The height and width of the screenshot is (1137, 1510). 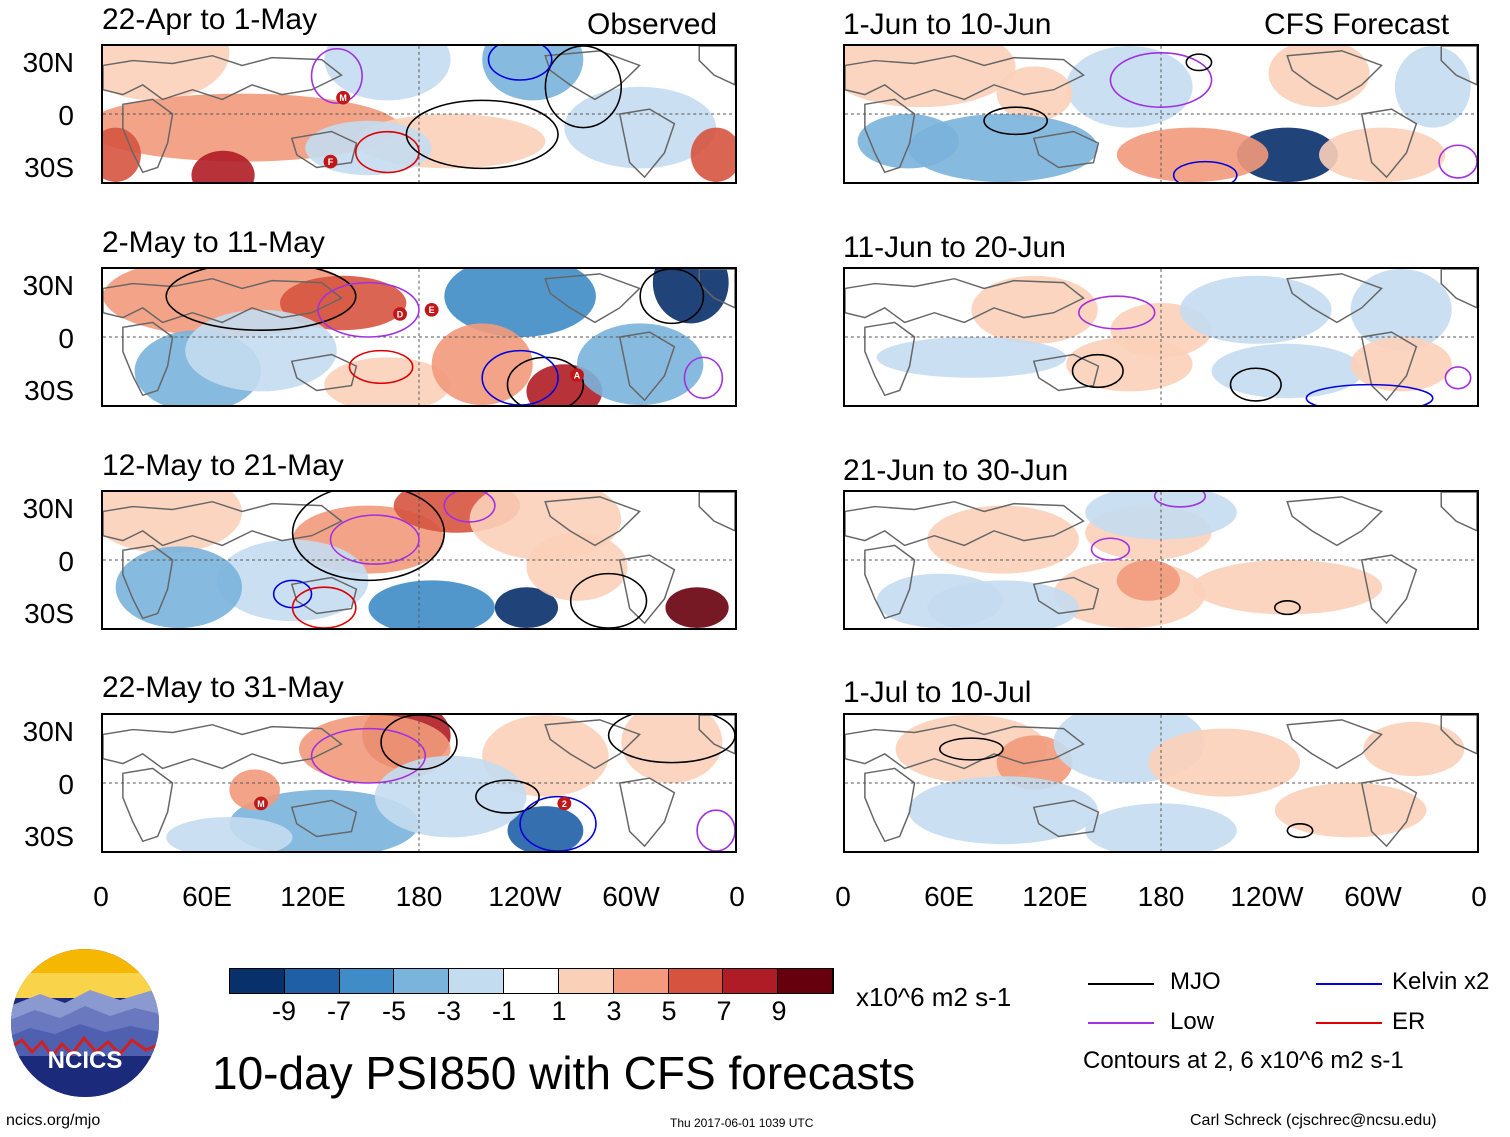 I want to click on svg-text: M, so click(x=342, y=98).